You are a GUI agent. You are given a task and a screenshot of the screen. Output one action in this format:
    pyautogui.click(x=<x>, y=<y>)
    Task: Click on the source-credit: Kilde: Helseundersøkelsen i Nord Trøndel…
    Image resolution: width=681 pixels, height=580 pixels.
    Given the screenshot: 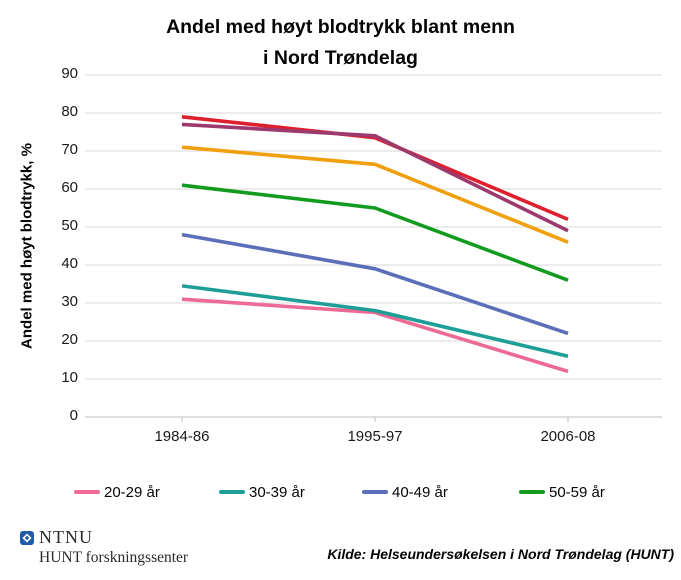 What is the action you would take?
    pyautogui.click(x=500, y=554)
    